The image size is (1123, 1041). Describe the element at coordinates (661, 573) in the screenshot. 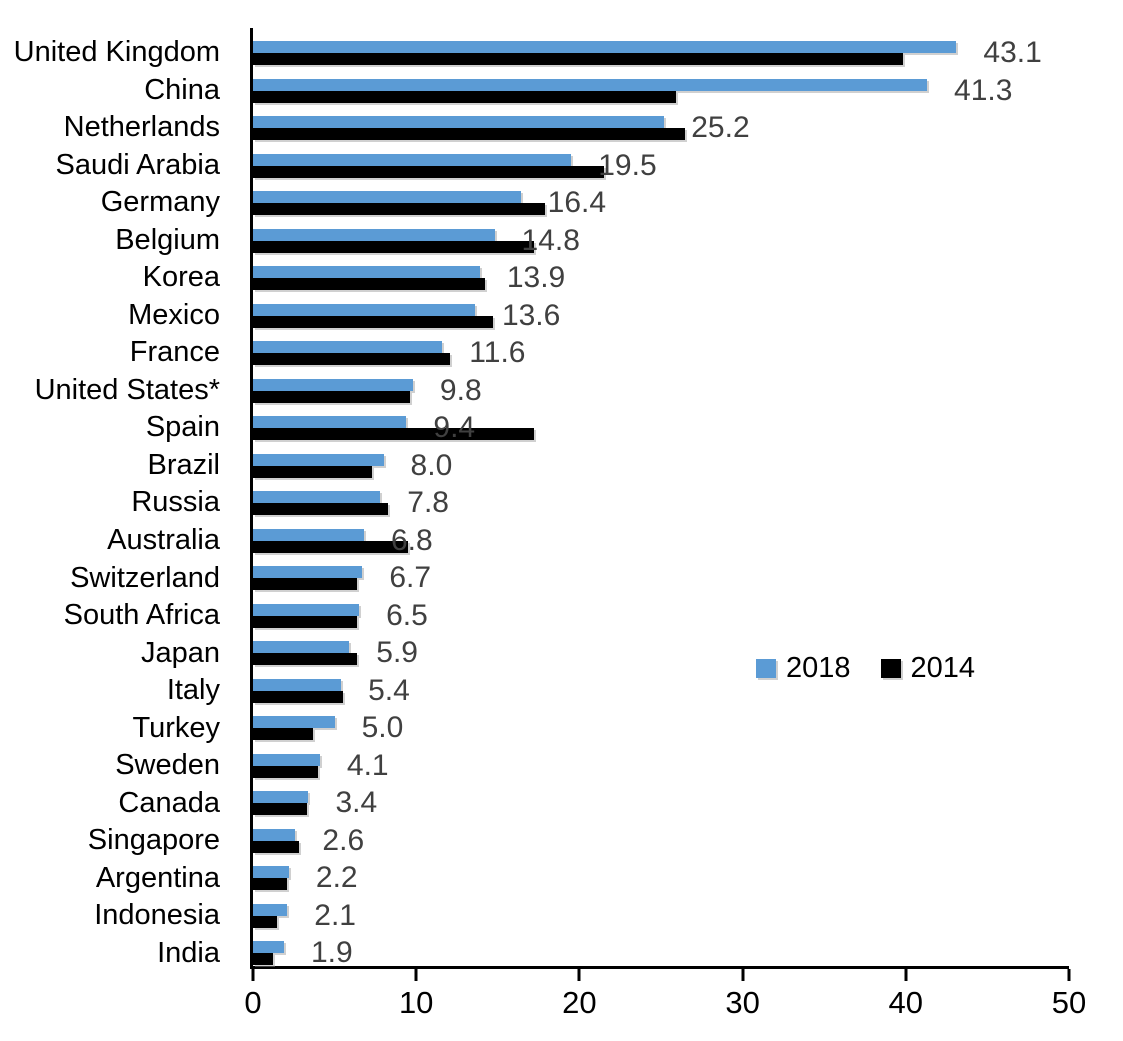

I see `bar-row: 6.7` at that location.